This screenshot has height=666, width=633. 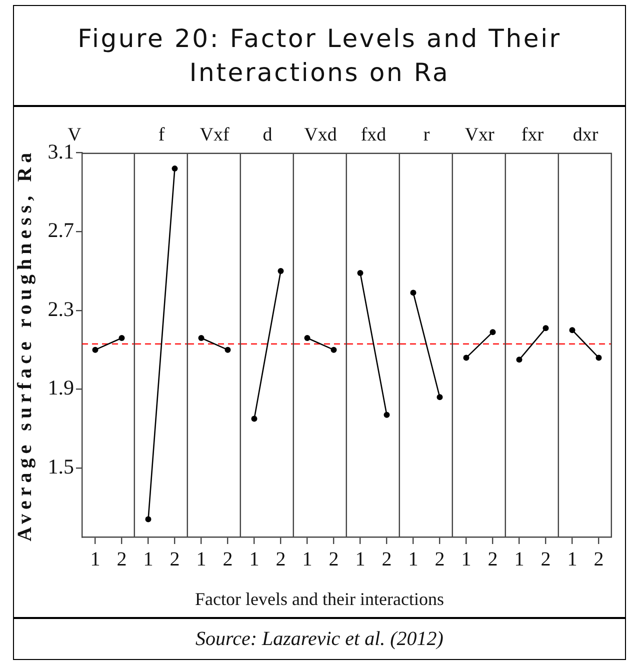 What do you see at coordinates (320, 639) in the screenshot?
I see `source-note: Source: Lazarevic et al. (2012)` at bounding box center [320, 639].